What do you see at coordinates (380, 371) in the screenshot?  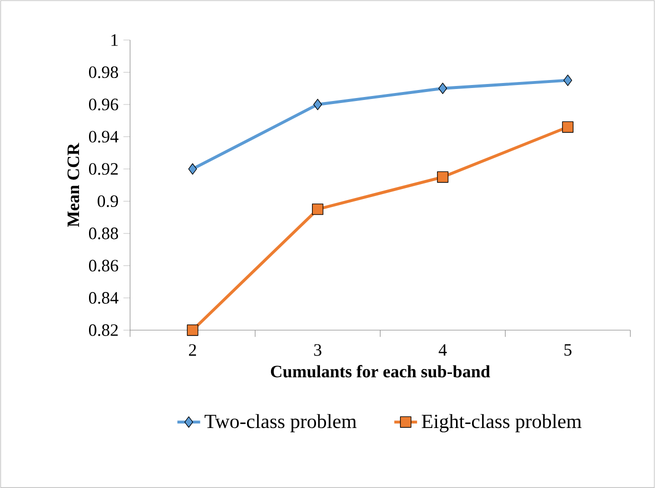 I see `x-axis-title: Cumulants for each sub-band` at bounding box center [380, 371].